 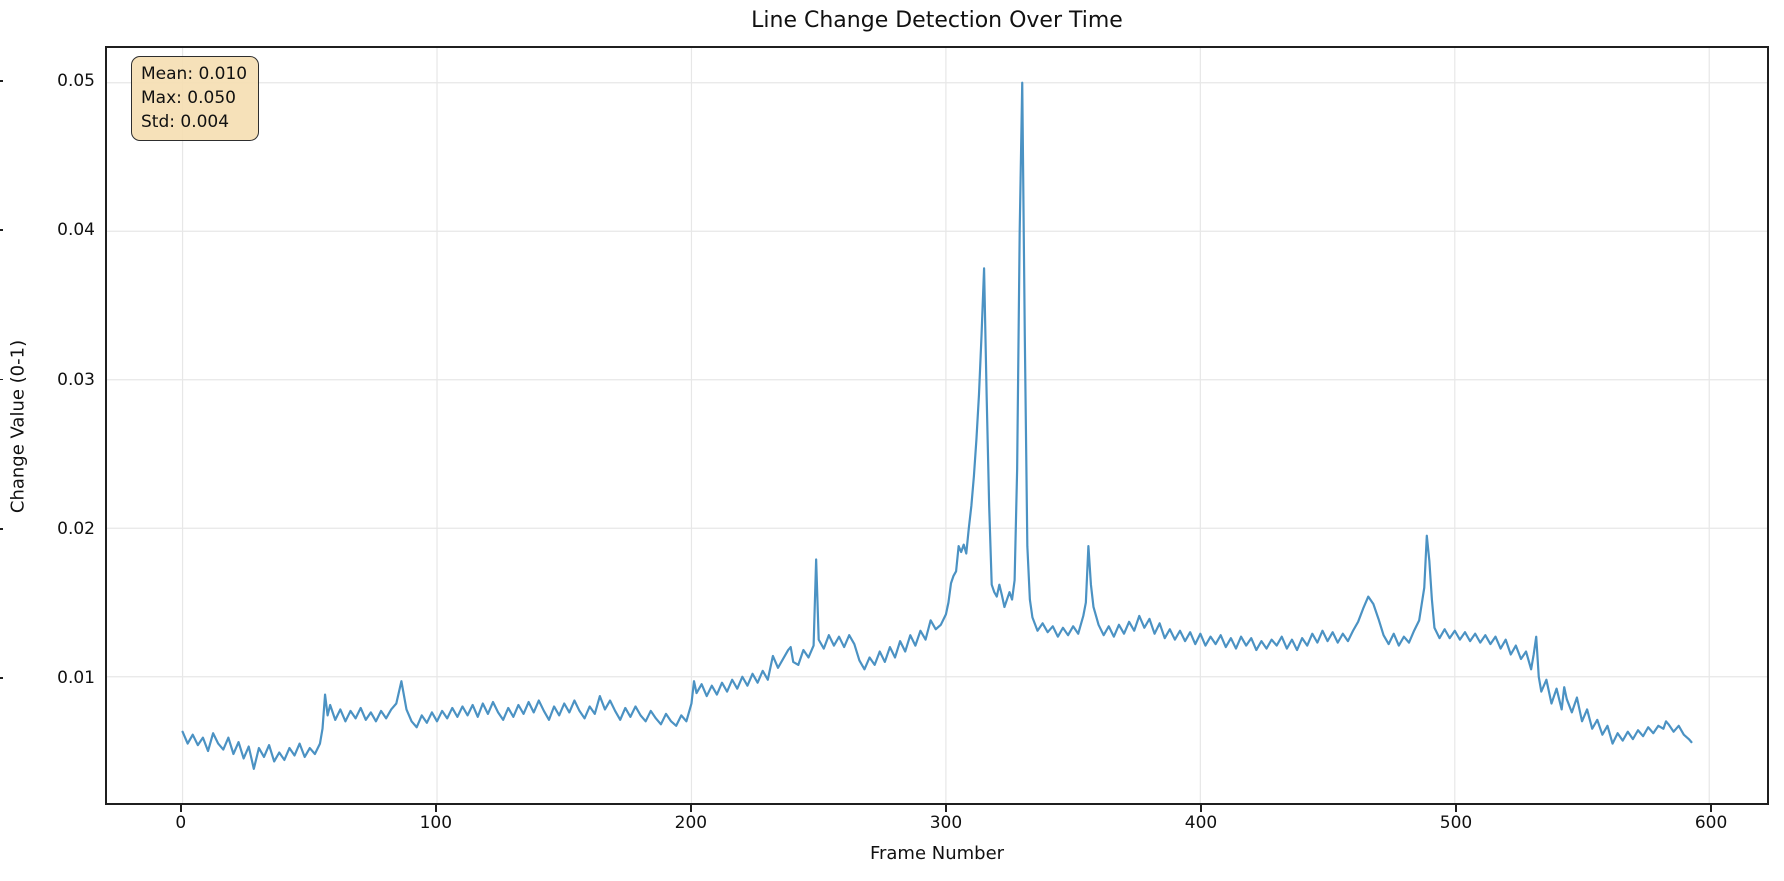 I want to click on y-tick-label: 0.02, so click(x=76, y=528).